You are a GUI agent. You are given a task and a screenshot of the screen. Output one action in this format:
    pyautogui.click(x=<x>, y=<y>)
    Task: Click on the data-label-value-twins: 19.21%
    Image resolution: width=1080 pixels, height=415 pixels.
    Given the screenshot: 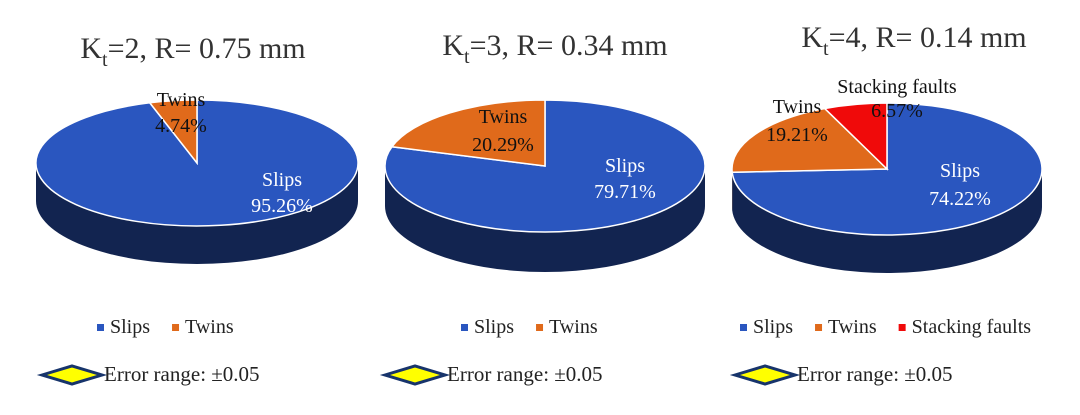 What is the action you would take?
    pyautogui.click(x=797, y=135)
    